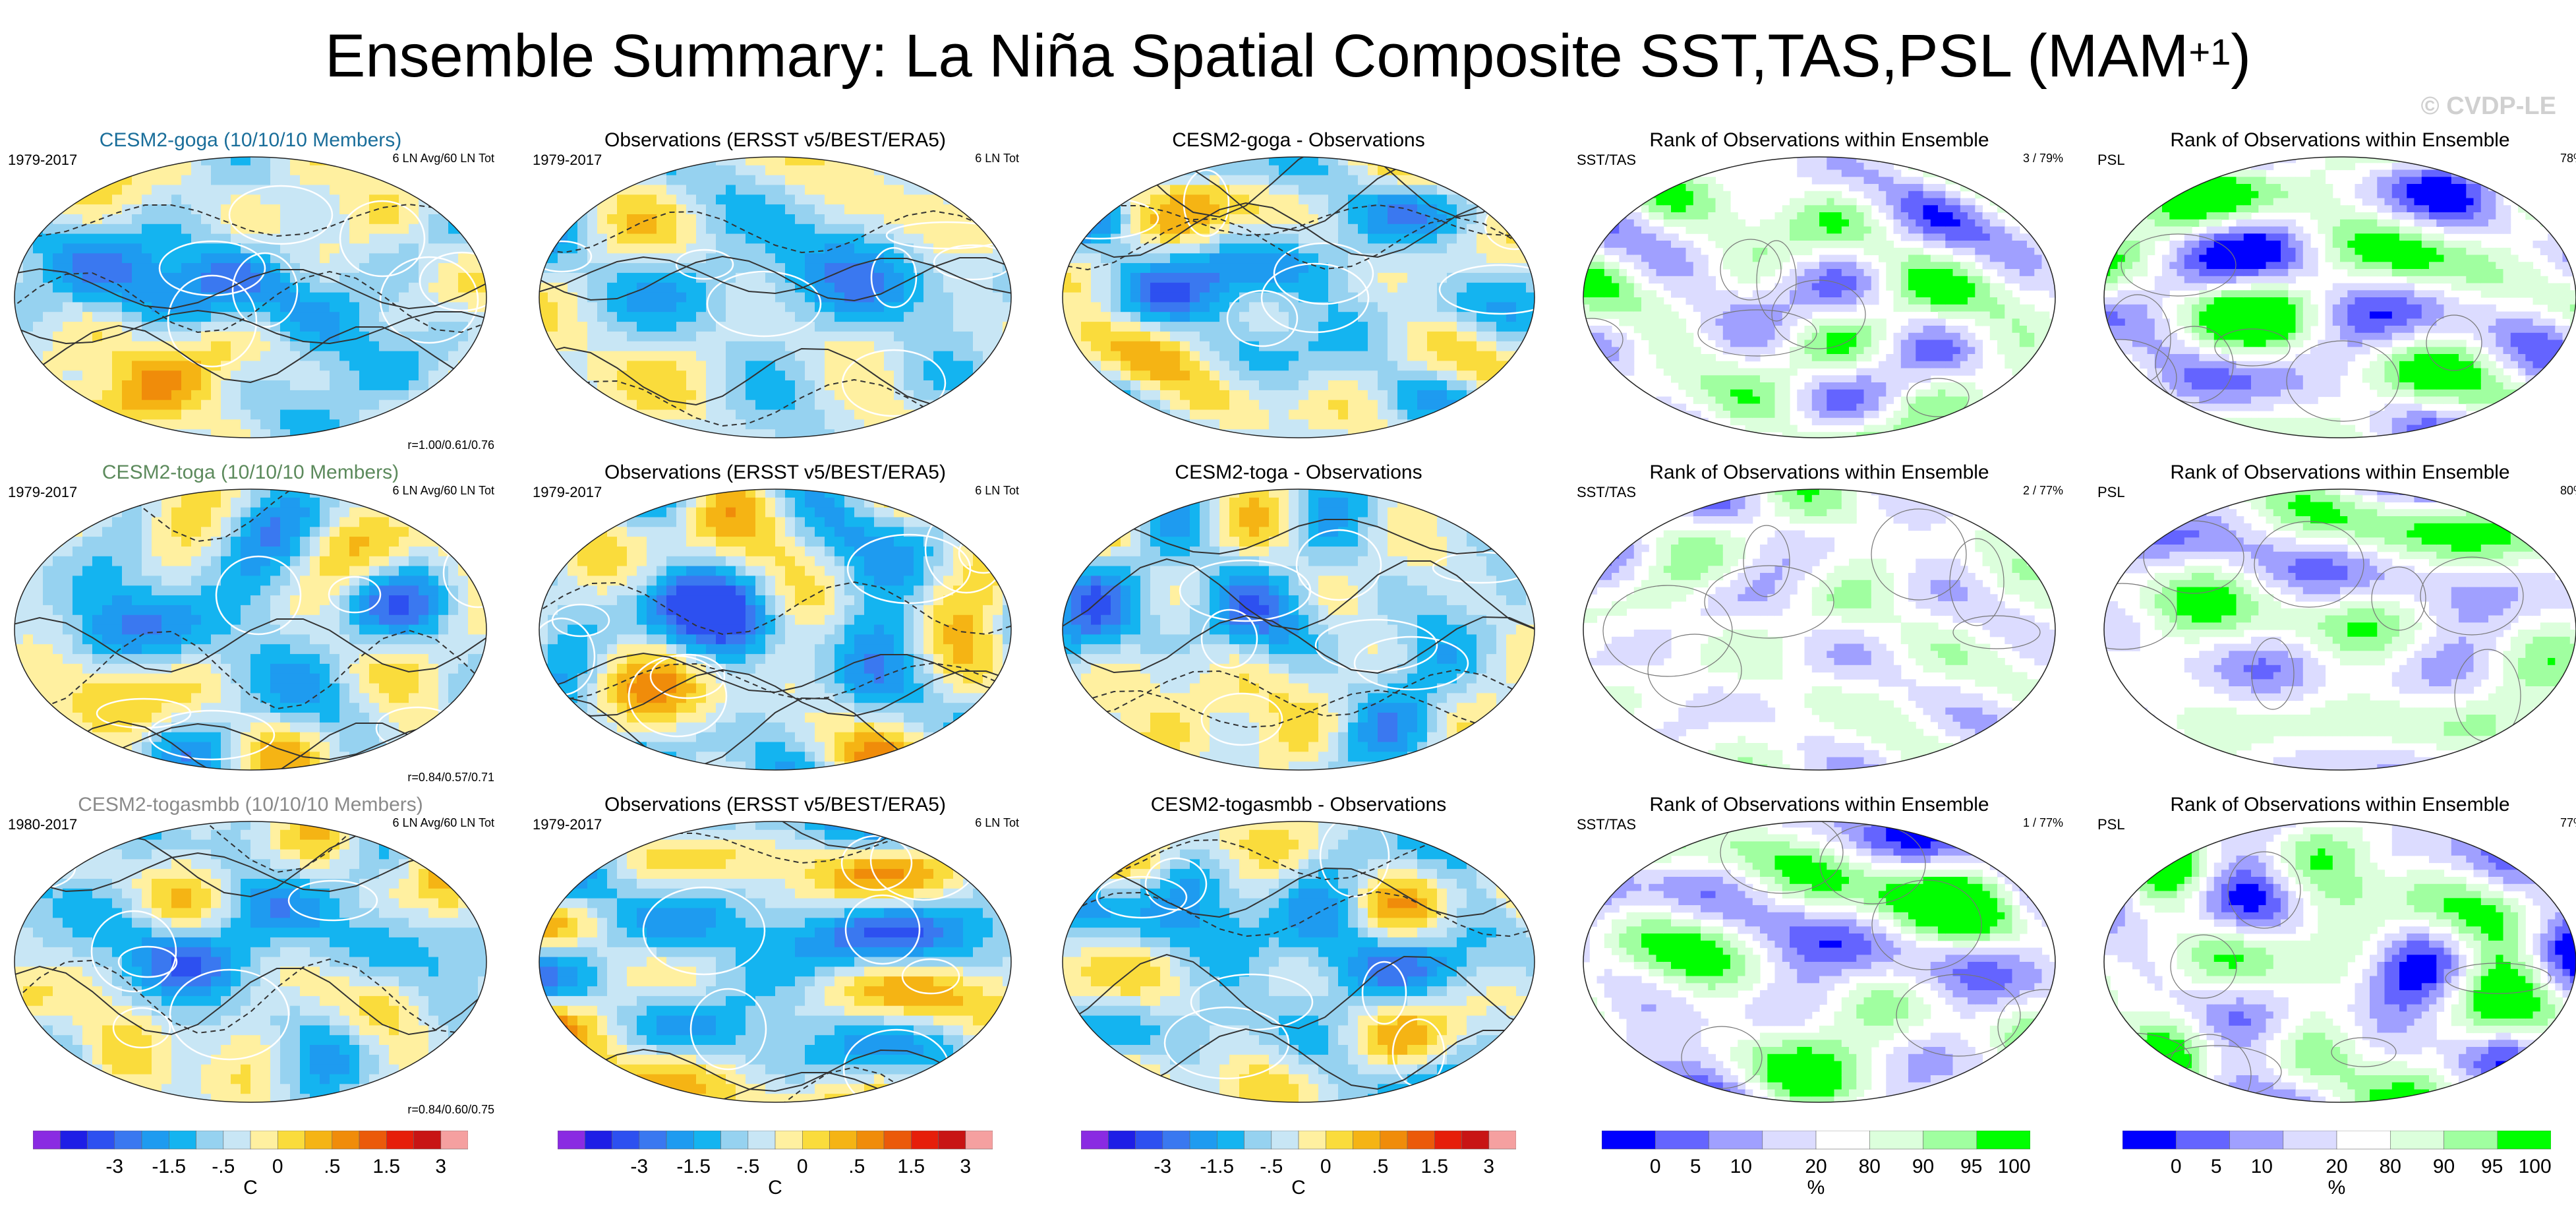 This screenshot has width=2576, height=1215. What do you see at coordinates (1299, 472) in the screenshot?
I see `panel-title: CESM2-toga - Observations` at bounding box center [1299, 472].